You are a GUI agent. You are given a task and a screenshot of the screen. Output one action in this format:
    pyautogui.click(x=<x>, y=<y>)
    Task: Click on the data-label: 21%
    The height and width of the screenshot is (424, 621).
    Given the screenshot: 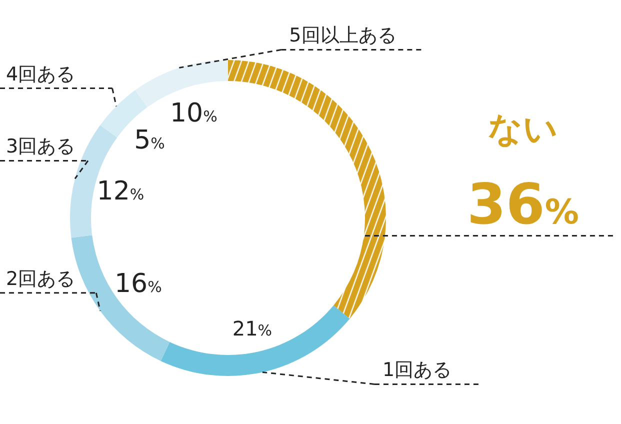 What is the action you would take?
    pyautogui.click(x=252, y=328)
    